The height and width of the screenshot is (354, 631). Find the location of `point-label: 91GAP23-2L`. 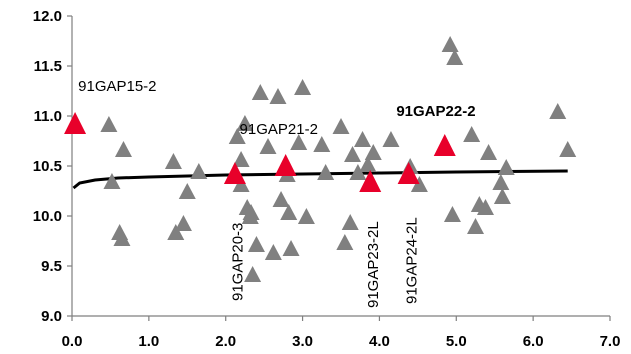

point-label: 91GAP23-2L is located at coordinates (373, 264).